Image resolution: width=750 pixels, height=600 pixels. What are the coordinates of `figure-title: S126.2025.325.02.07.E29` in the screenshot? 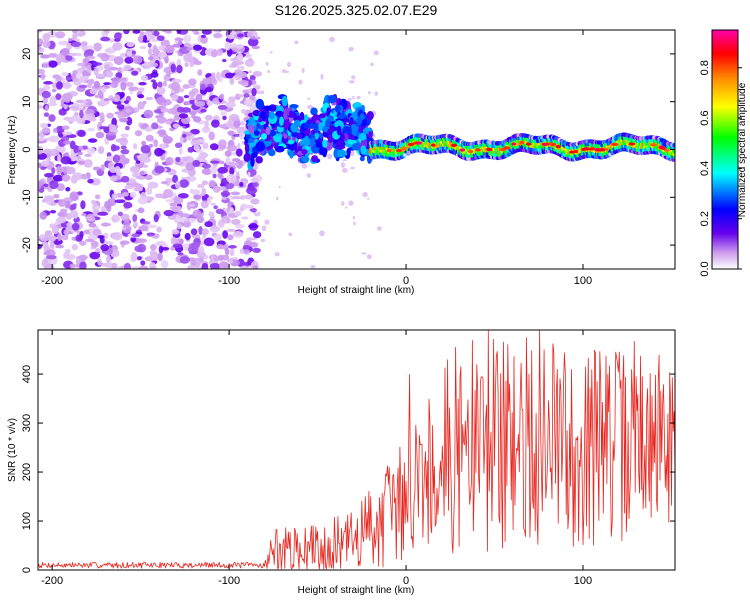 It's located at (356, 10).